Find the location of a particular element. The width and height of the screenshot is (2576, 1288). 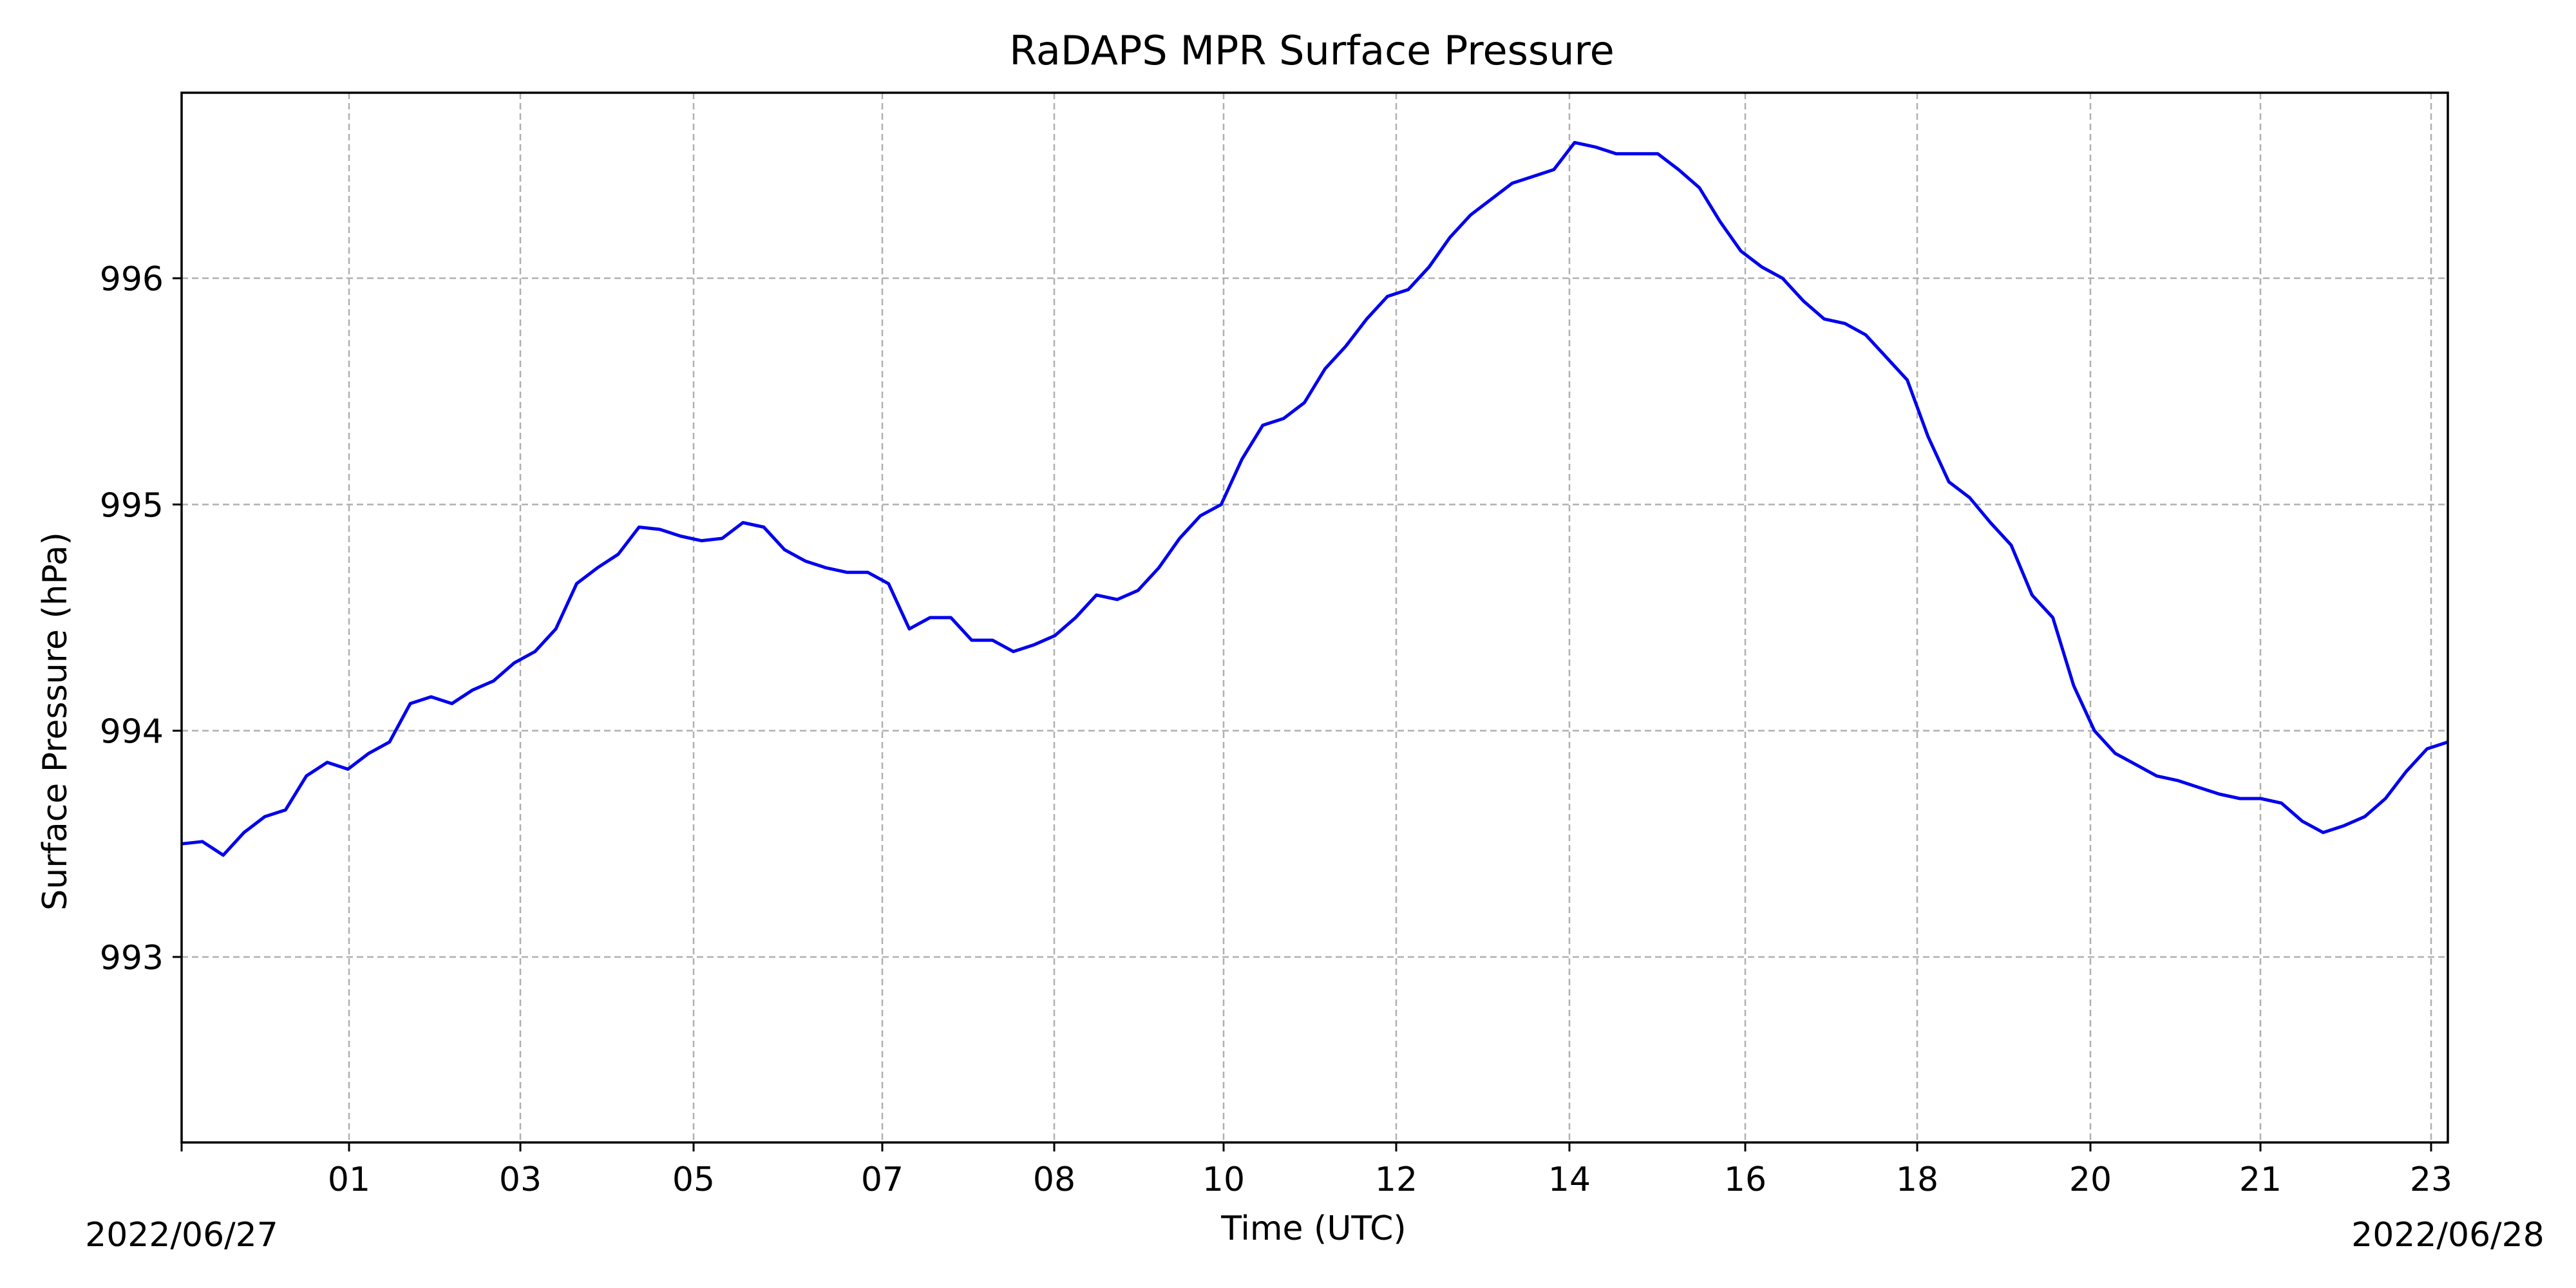

x-tick-label: 07 is located at coordinates (882, 1179).